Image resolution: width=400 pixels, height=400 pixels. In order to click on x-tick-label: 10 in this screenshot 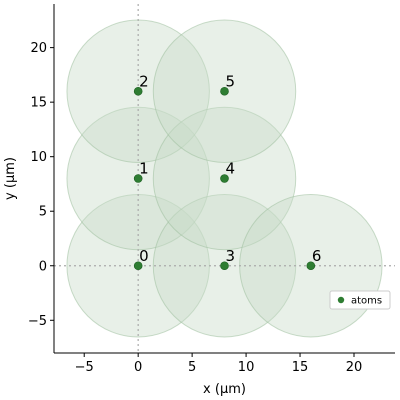, I will do `click(246, 367)`.